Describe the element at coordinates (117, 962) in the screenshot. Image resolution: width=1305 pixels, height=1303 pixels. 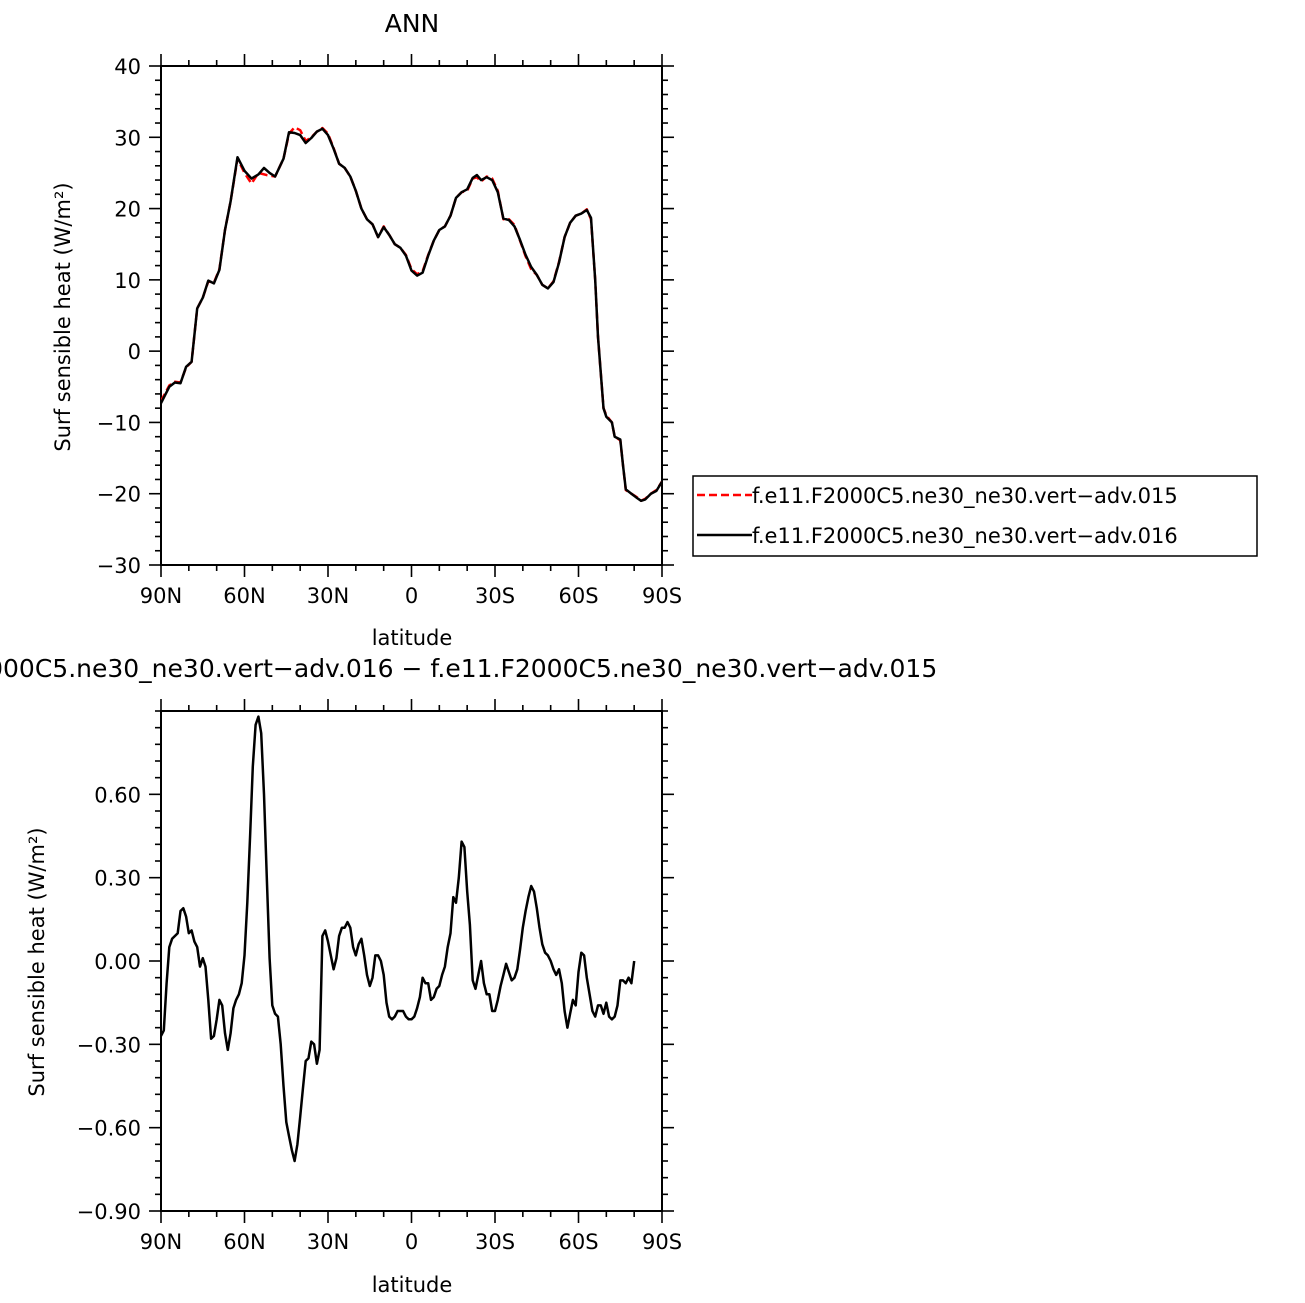
I see `bottom-y-tick-label: 0.00` at that location.